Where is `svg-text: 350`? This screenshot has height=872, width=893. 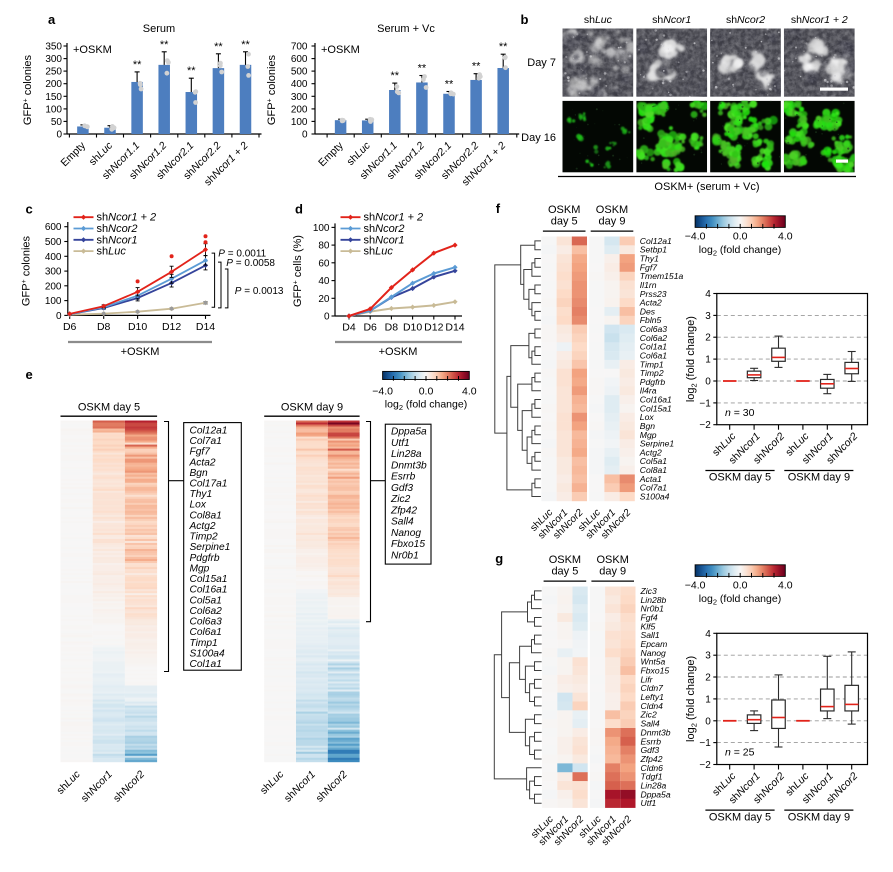 svg-text: 350 is located at coordinates (53, 47).